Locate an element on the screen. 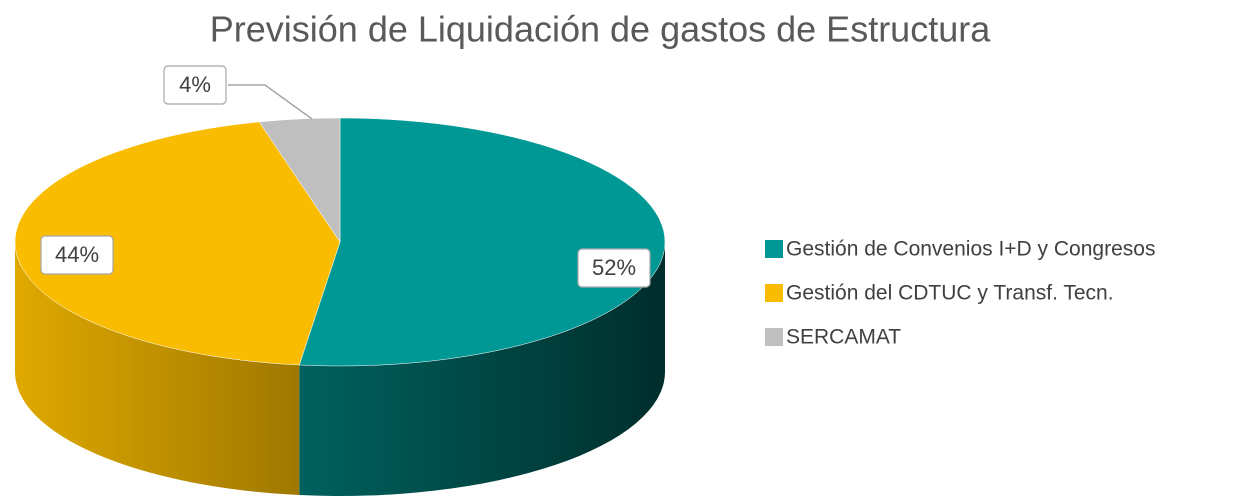 The height and width of the screenshot is (497, 1244). legend-label: Gestión del CDTUC y Transf. Tecn. is located at coordinates (950, 293).